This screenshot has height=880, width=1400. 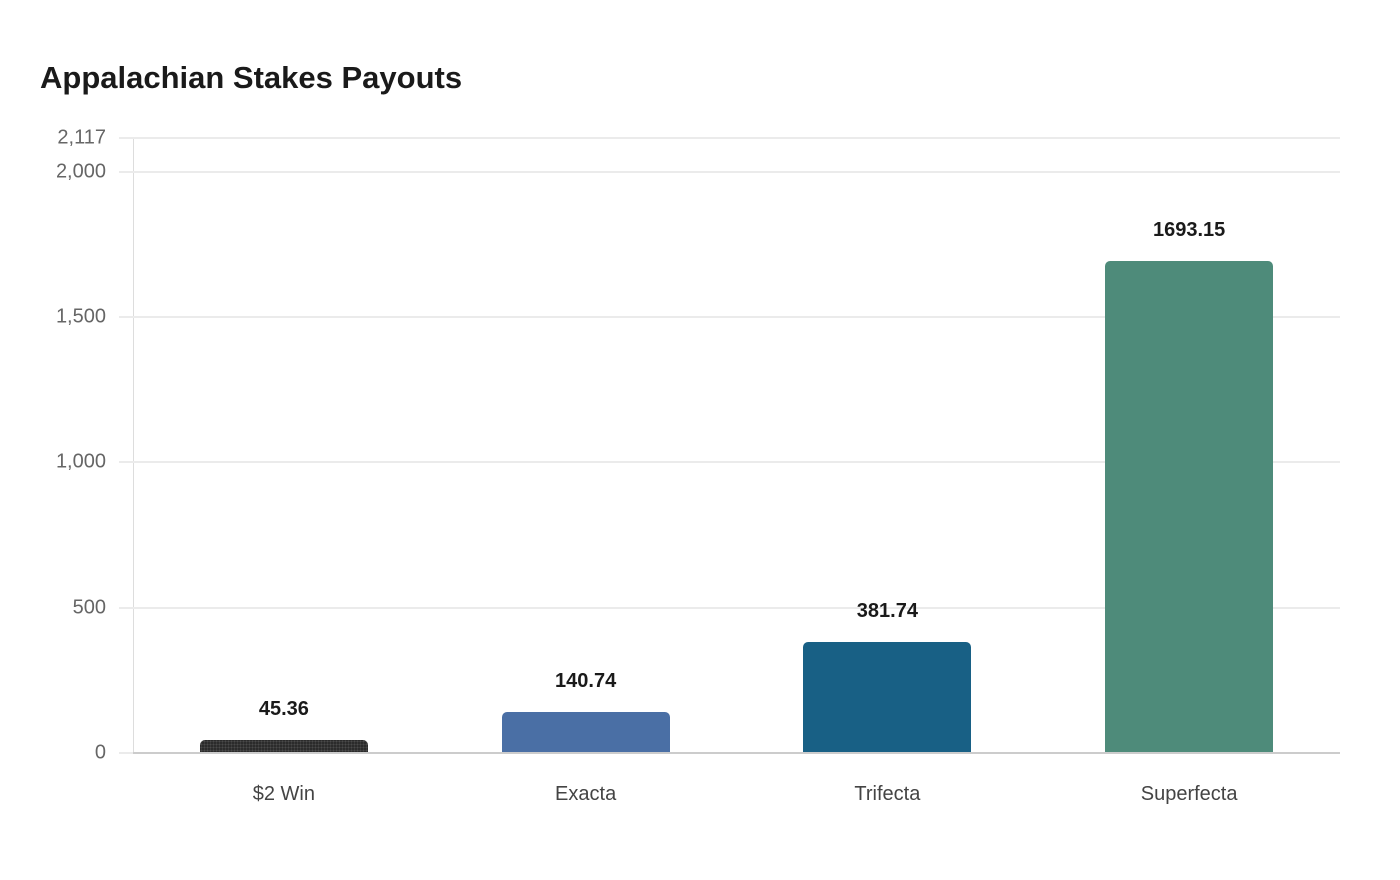 What do you see at coordinates (81, 137) in the screenshot?
I see `y-tick-label: 2,117` at bounding box center [81, 137].